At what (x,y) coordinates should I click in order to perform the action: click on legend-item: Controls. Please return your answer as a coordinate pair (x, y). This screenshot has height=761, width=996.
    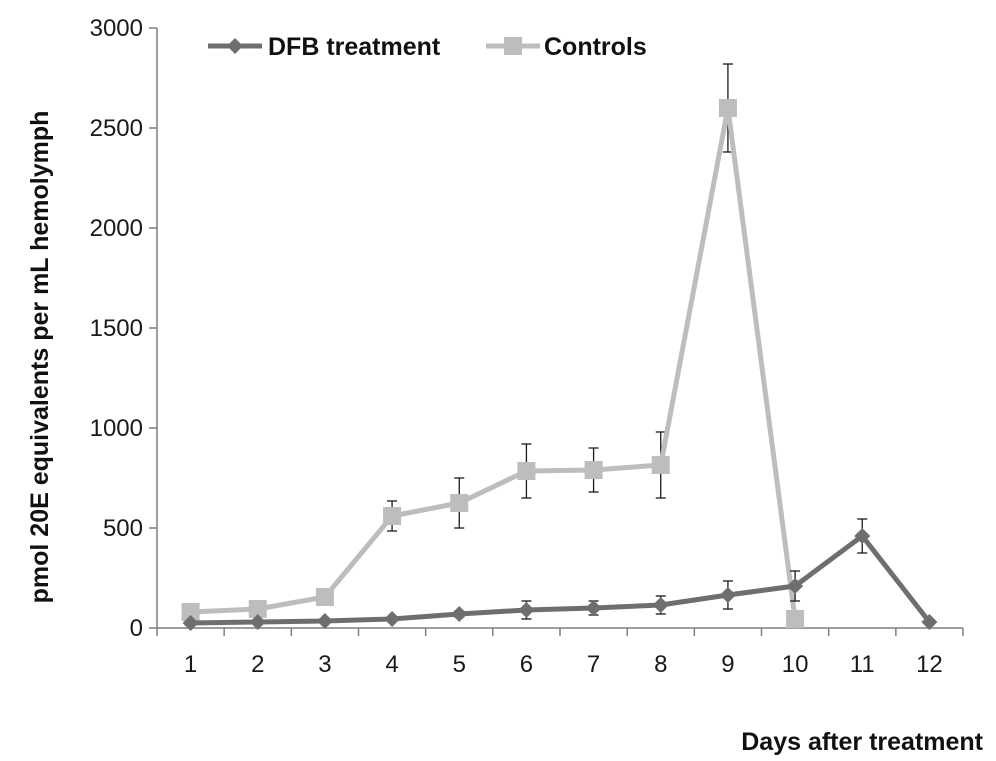
    Looking at the image, I should click on (566, 47).